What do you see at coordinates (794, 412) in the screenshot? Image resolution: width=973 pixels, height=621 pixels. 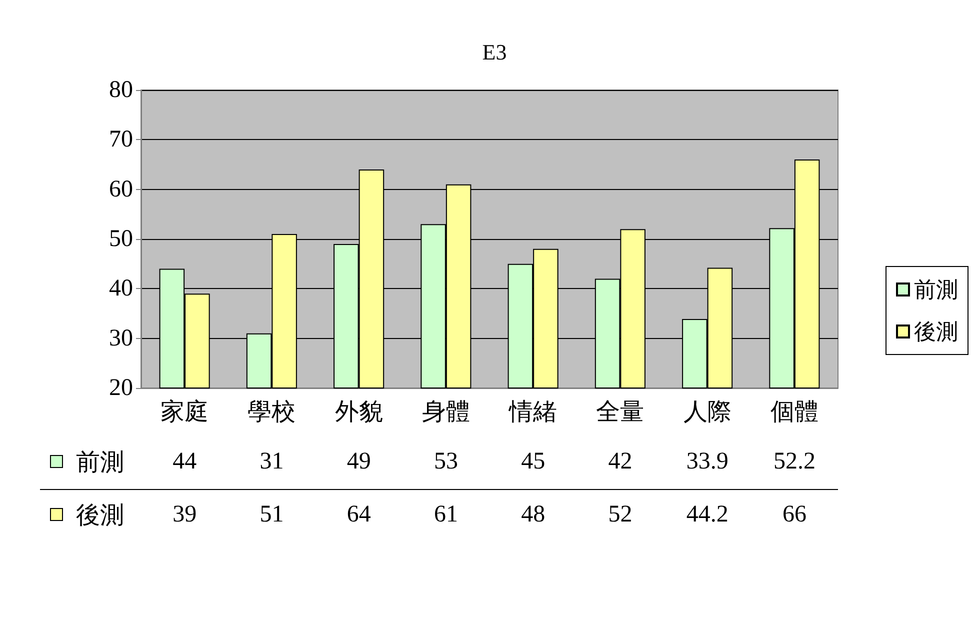 I see `x-tick-label: 個體` at bounding box center [794, 412].